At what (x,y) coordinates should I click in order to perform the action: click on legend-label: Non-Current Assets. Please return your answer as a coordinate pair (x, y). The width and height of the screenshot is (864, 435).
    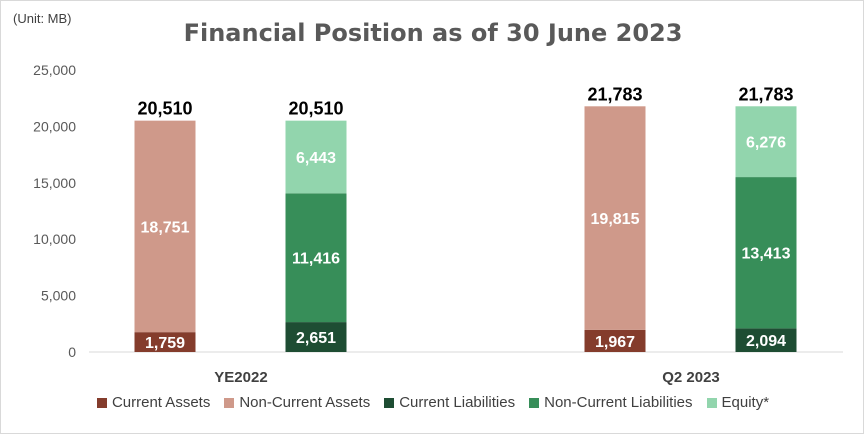
    Looking at the image, I should click on (305, 402).